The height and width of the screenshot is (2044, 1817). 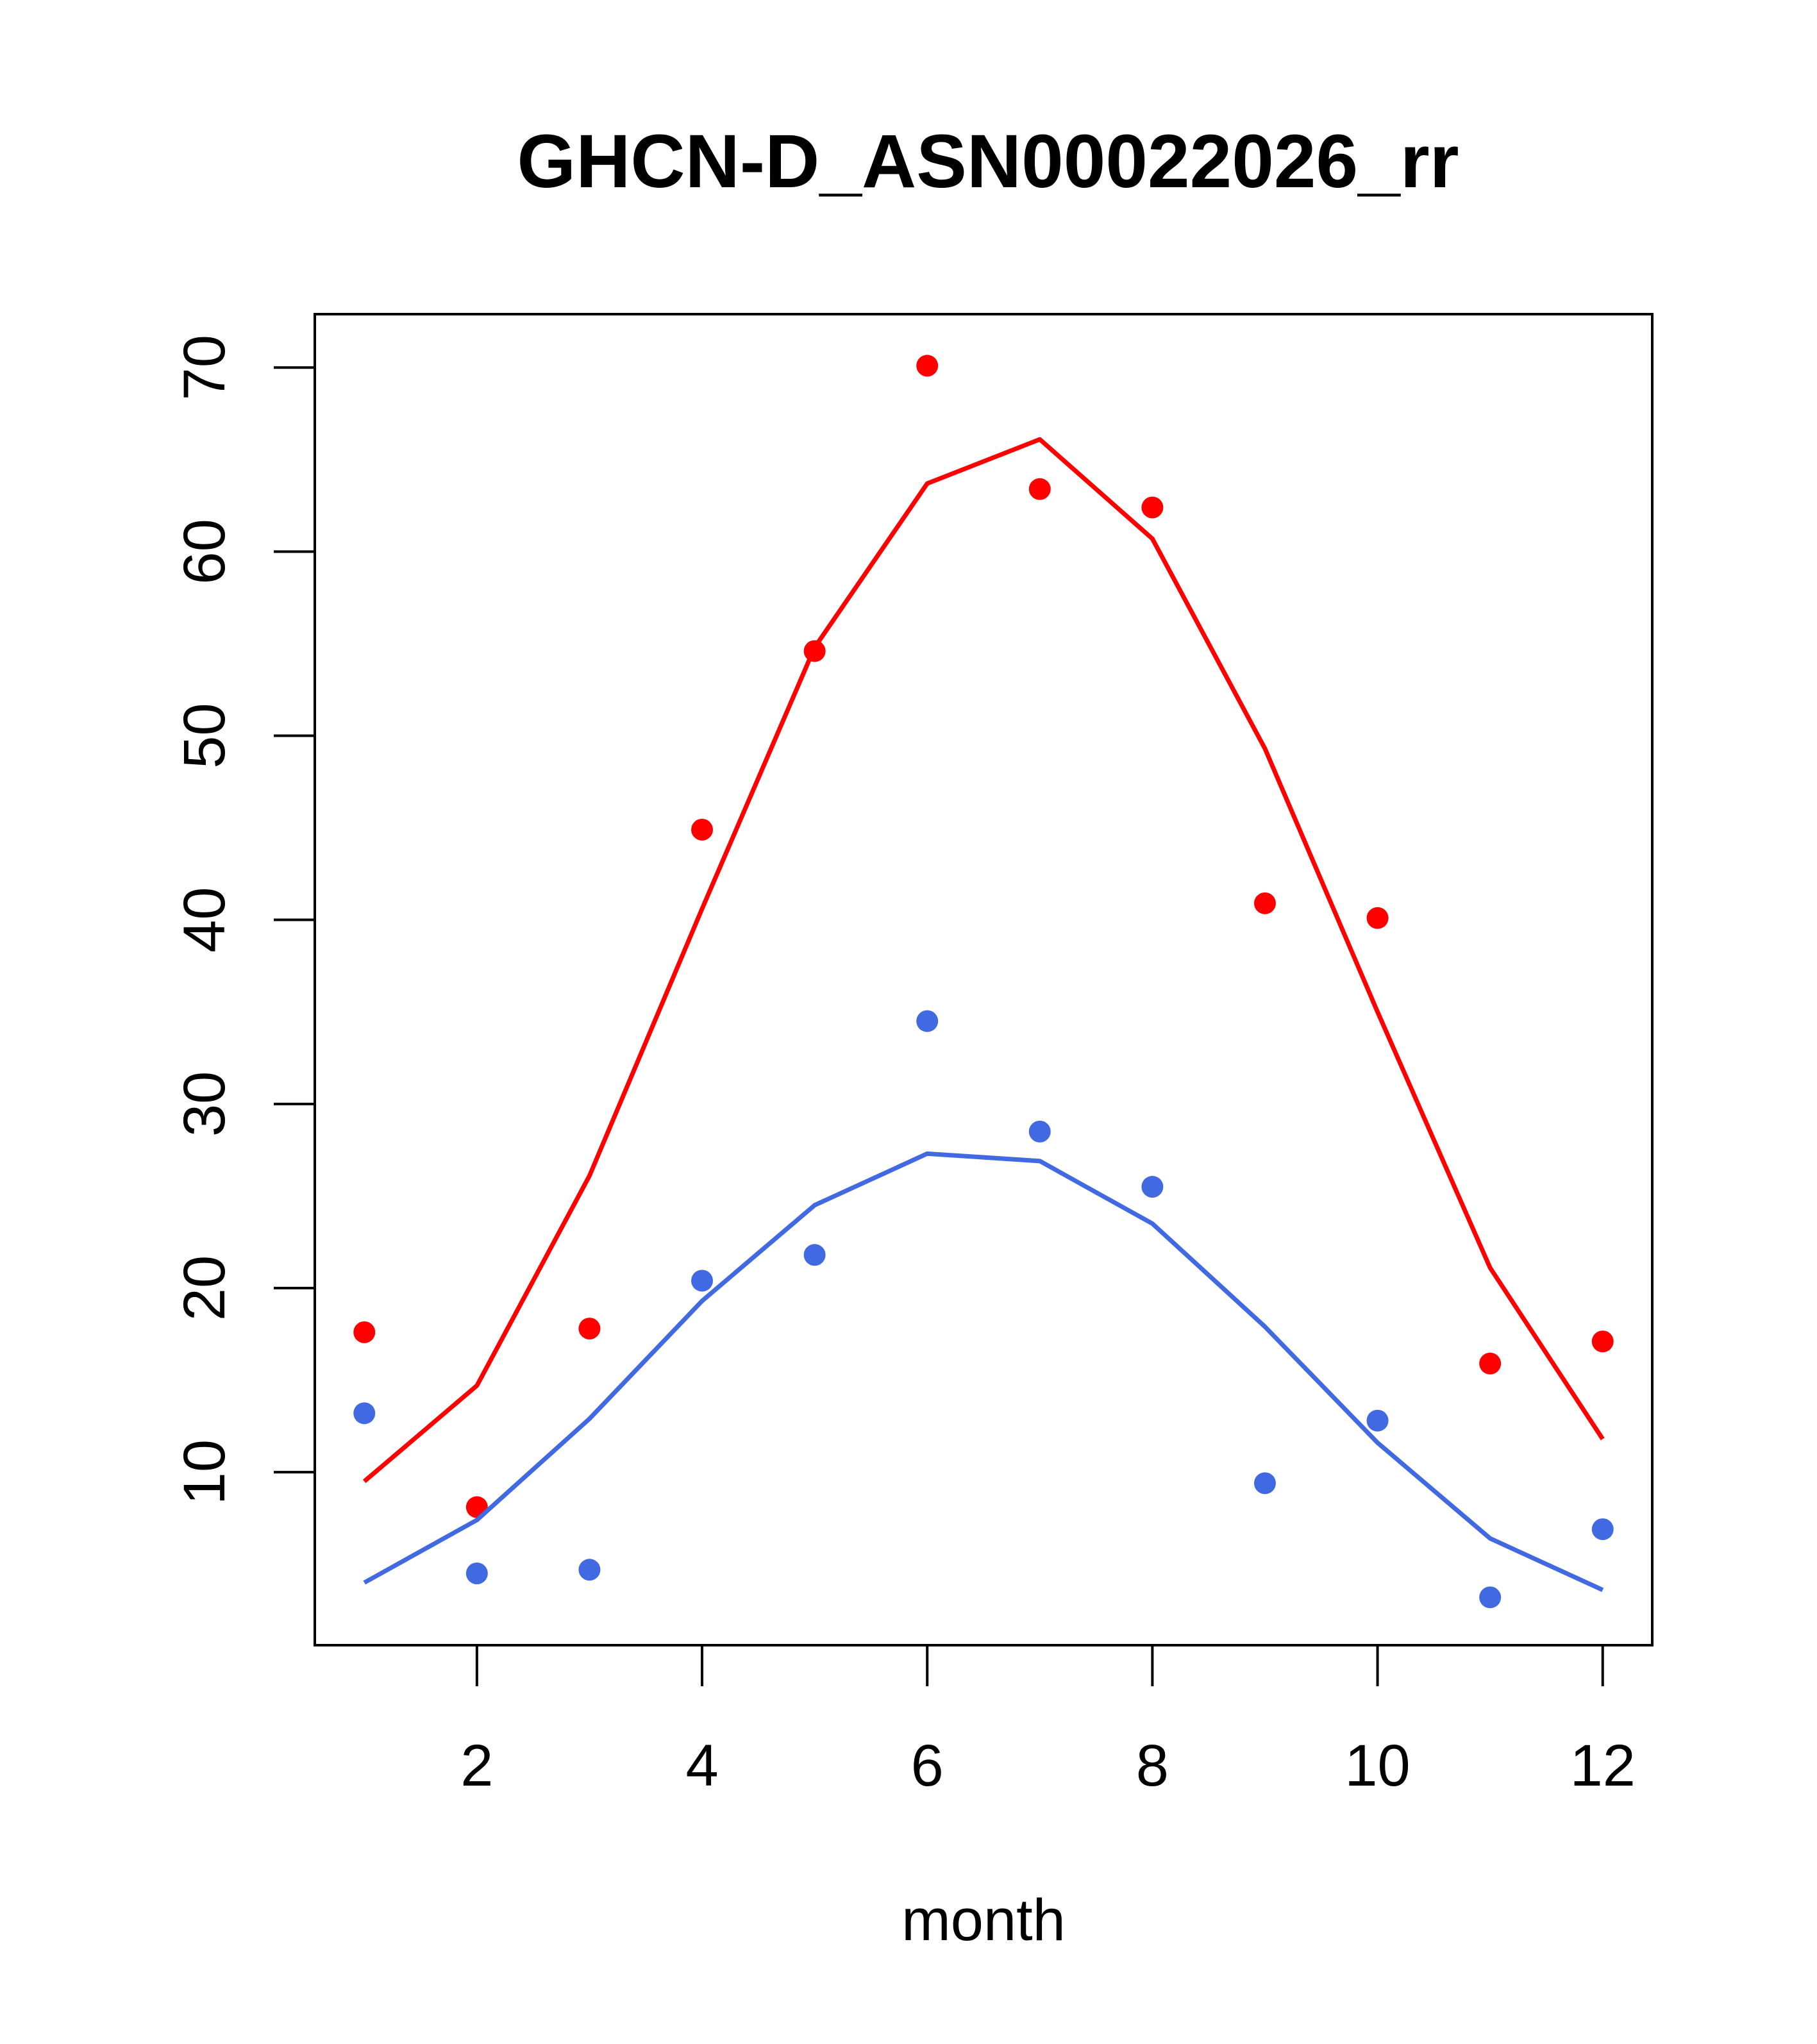 What do you see at coordinates (204, 736) in the screenshot?
I see `y-tick-label: 50` at bounding box center [204, 736].